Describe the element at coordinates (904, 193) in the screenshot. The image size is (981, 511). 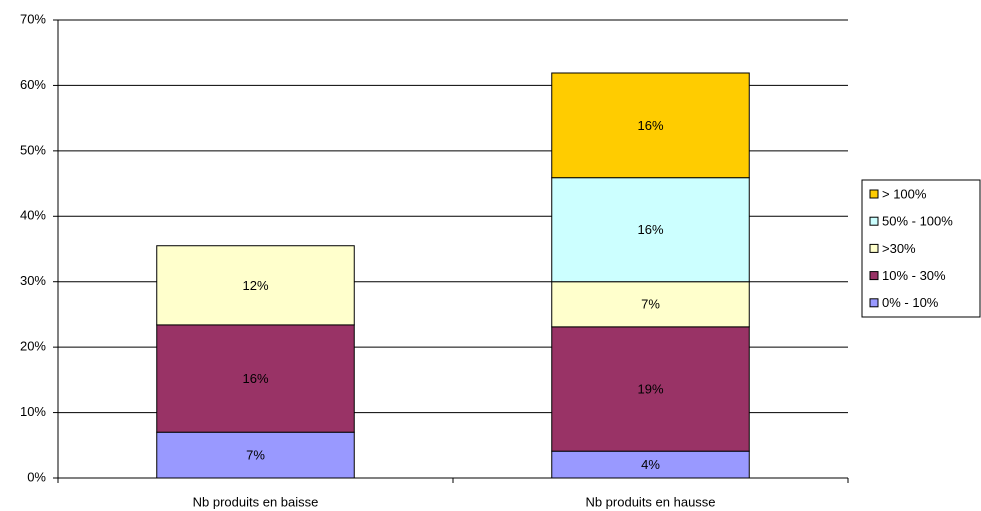
I see `legend-label: > 100%` at that location.